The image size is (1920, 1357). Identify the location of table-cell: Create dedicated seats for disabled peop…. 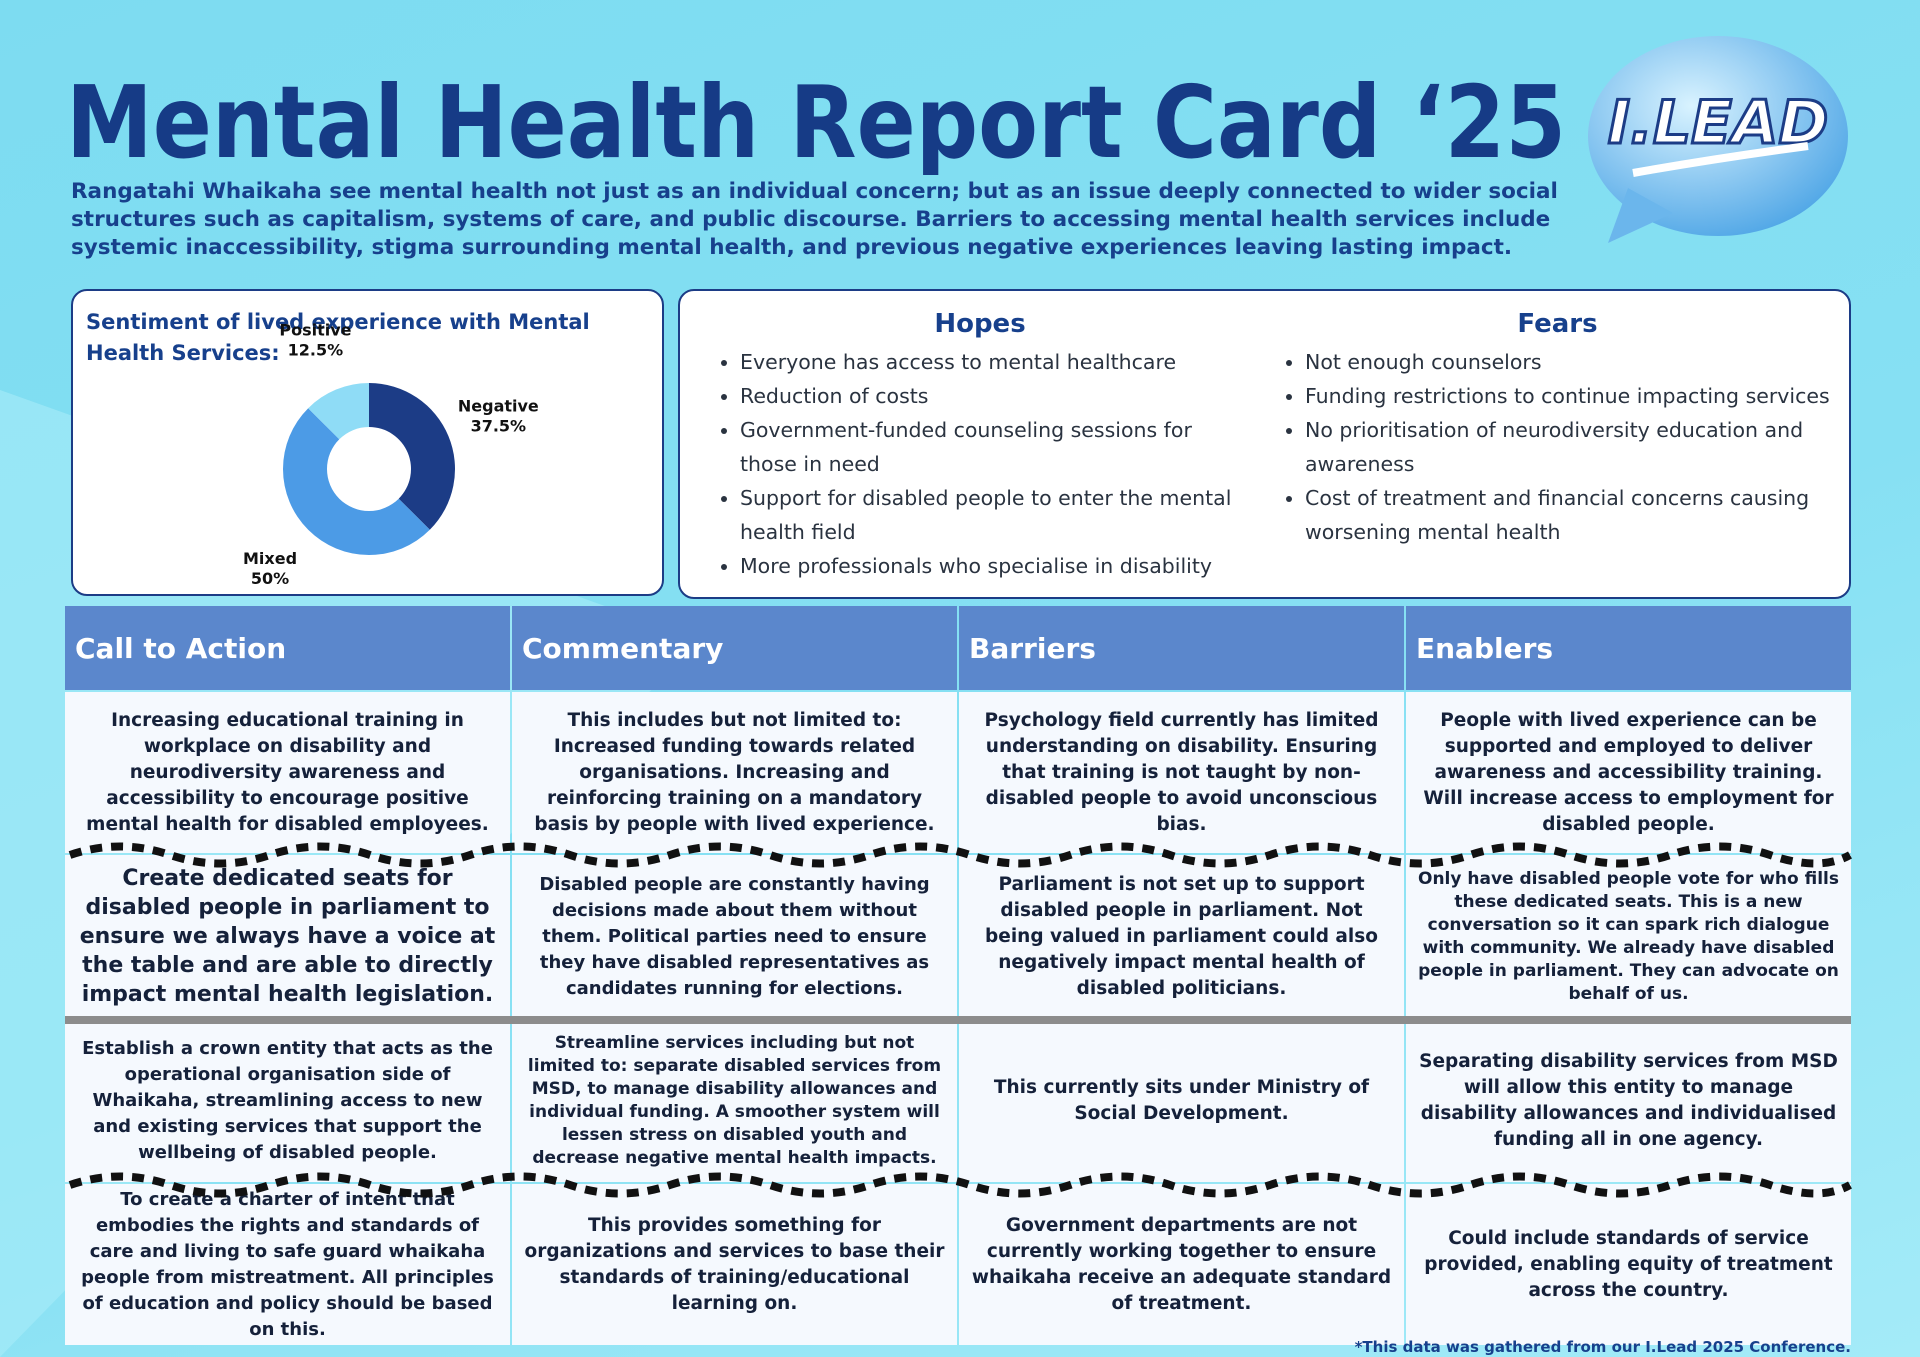
(287, 936).